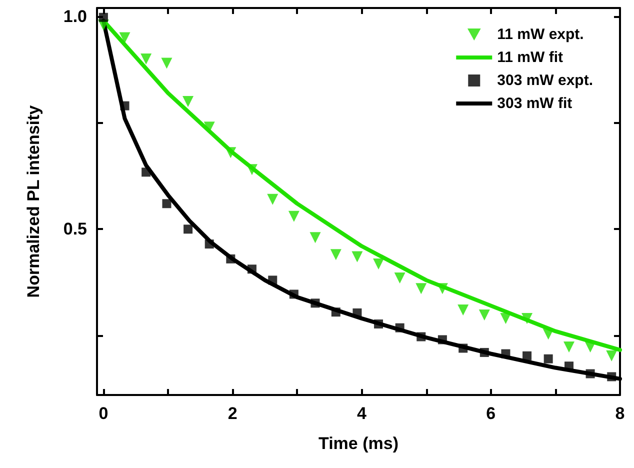 The width and height of the screenshot is (634, 468). Describe the element at coordinates (540, 34) in the screenshot. I see `legend-label: 11 mW expt.` at that location.